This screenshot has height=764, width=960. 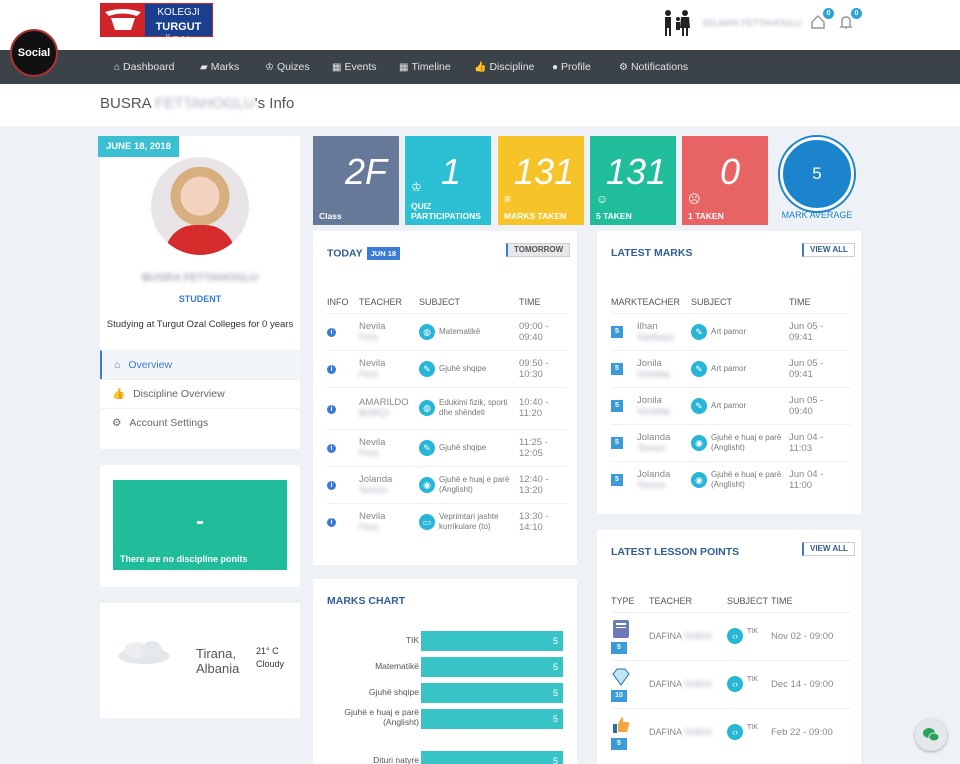 I want to click on chart-row: Matematikë 5, so click(x=445, y=667).